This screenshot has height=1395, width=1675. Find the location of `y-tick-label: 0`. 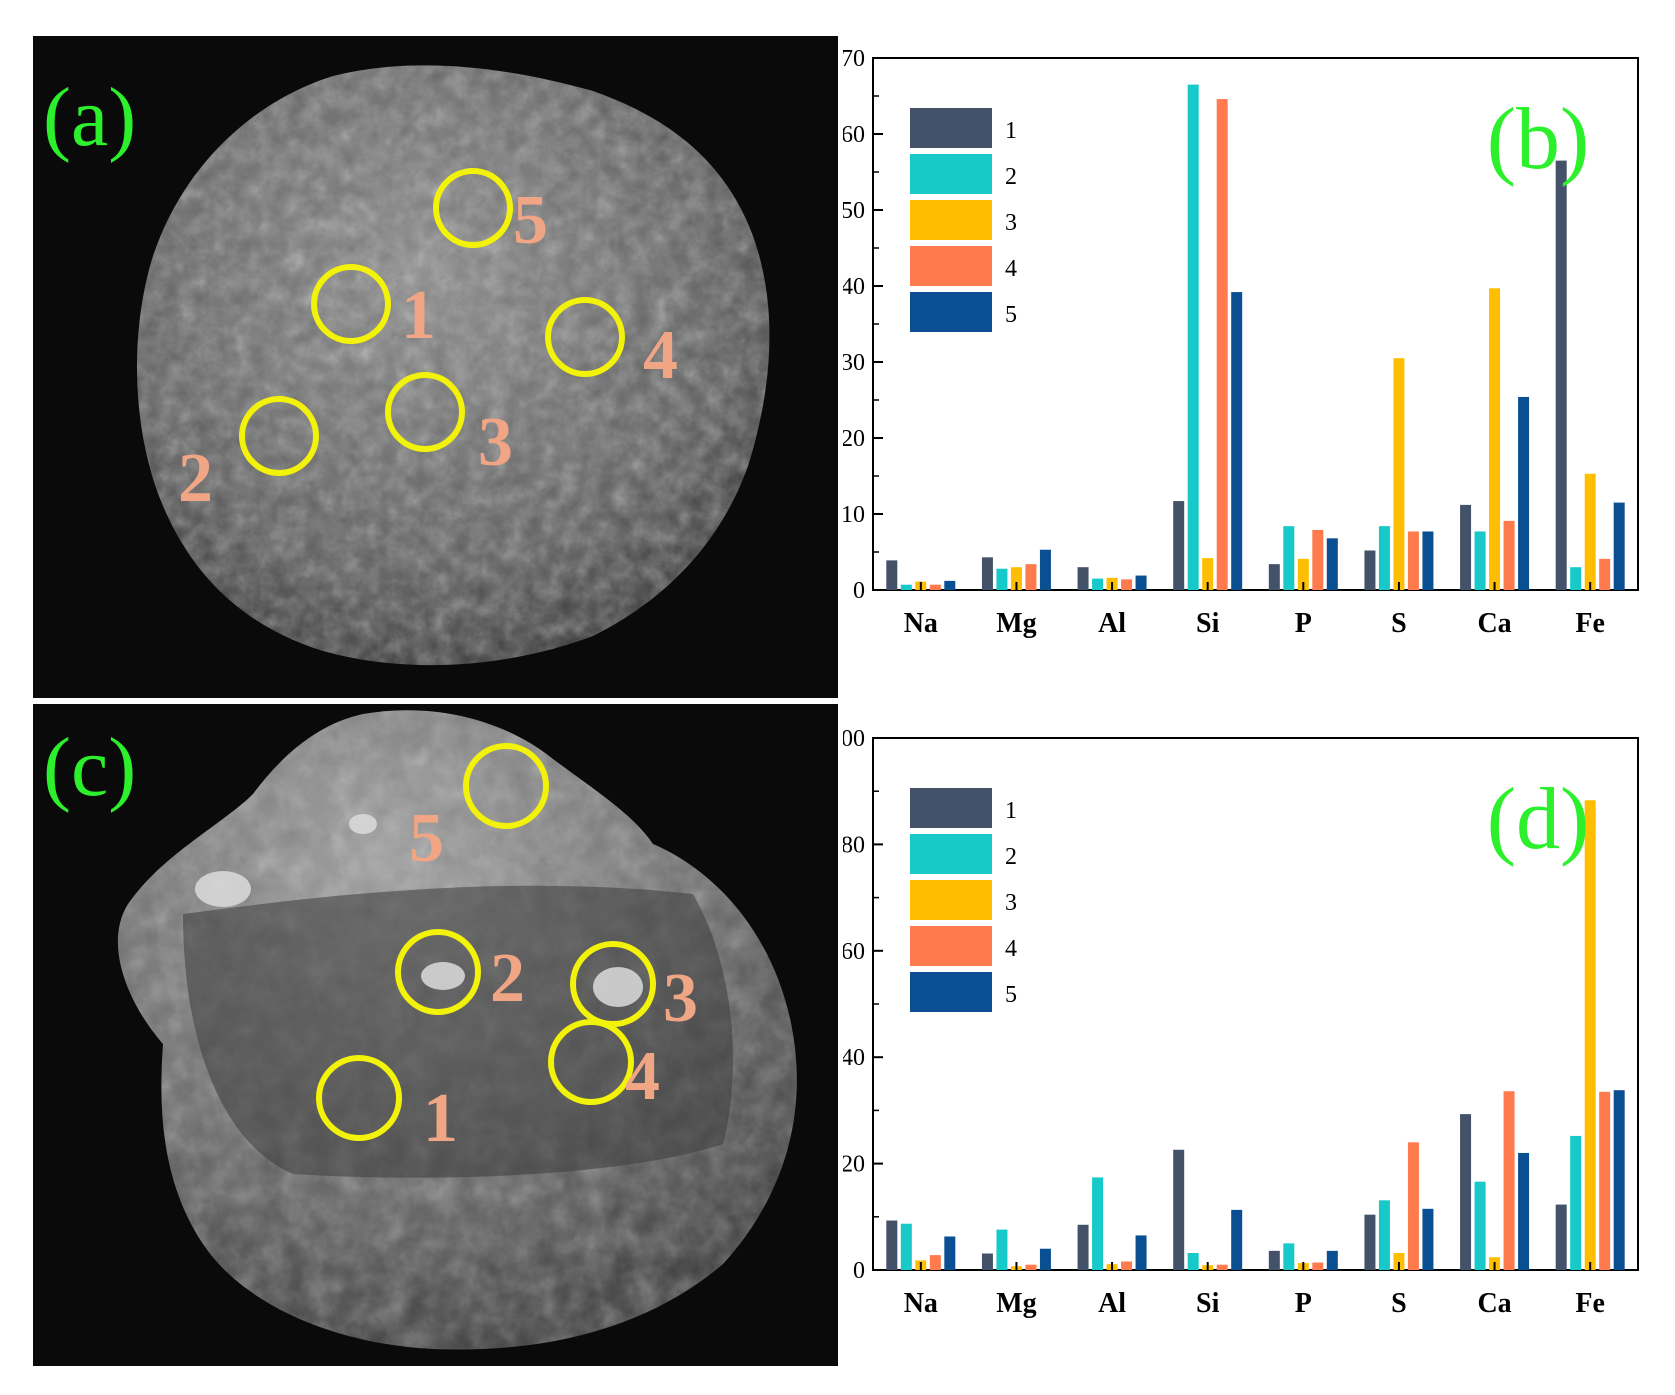

y-tick-label: 0 is located at coordinates (859, 1271).